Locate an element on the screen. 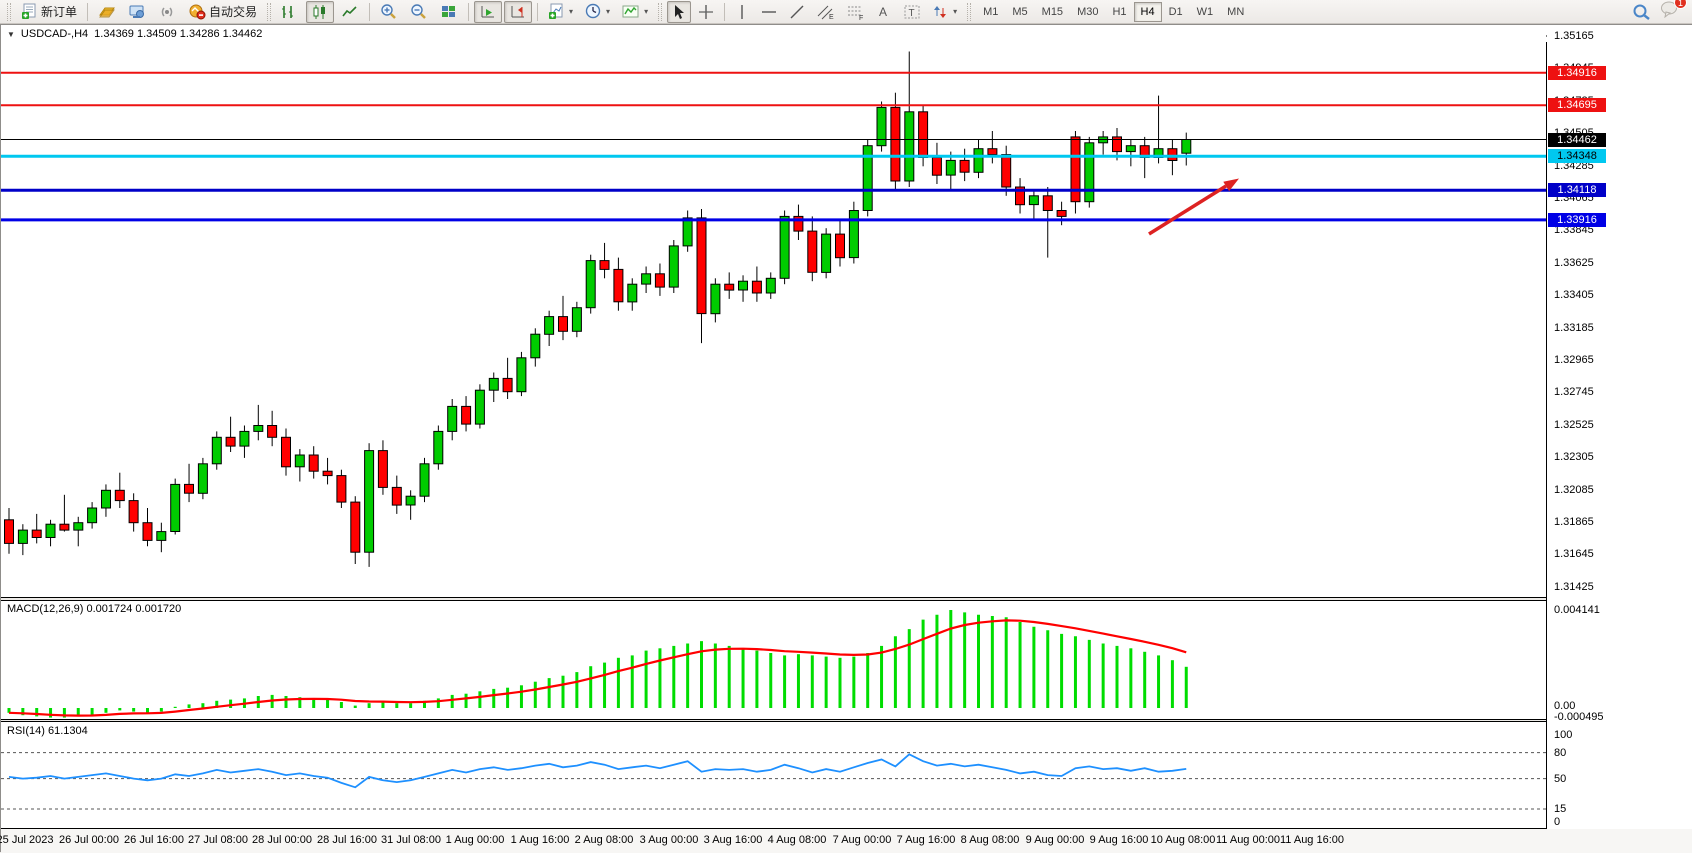 This screenshot has width=1692, height=853. timeframe-button-w1: W1 is located at coordinates (1205, 11).